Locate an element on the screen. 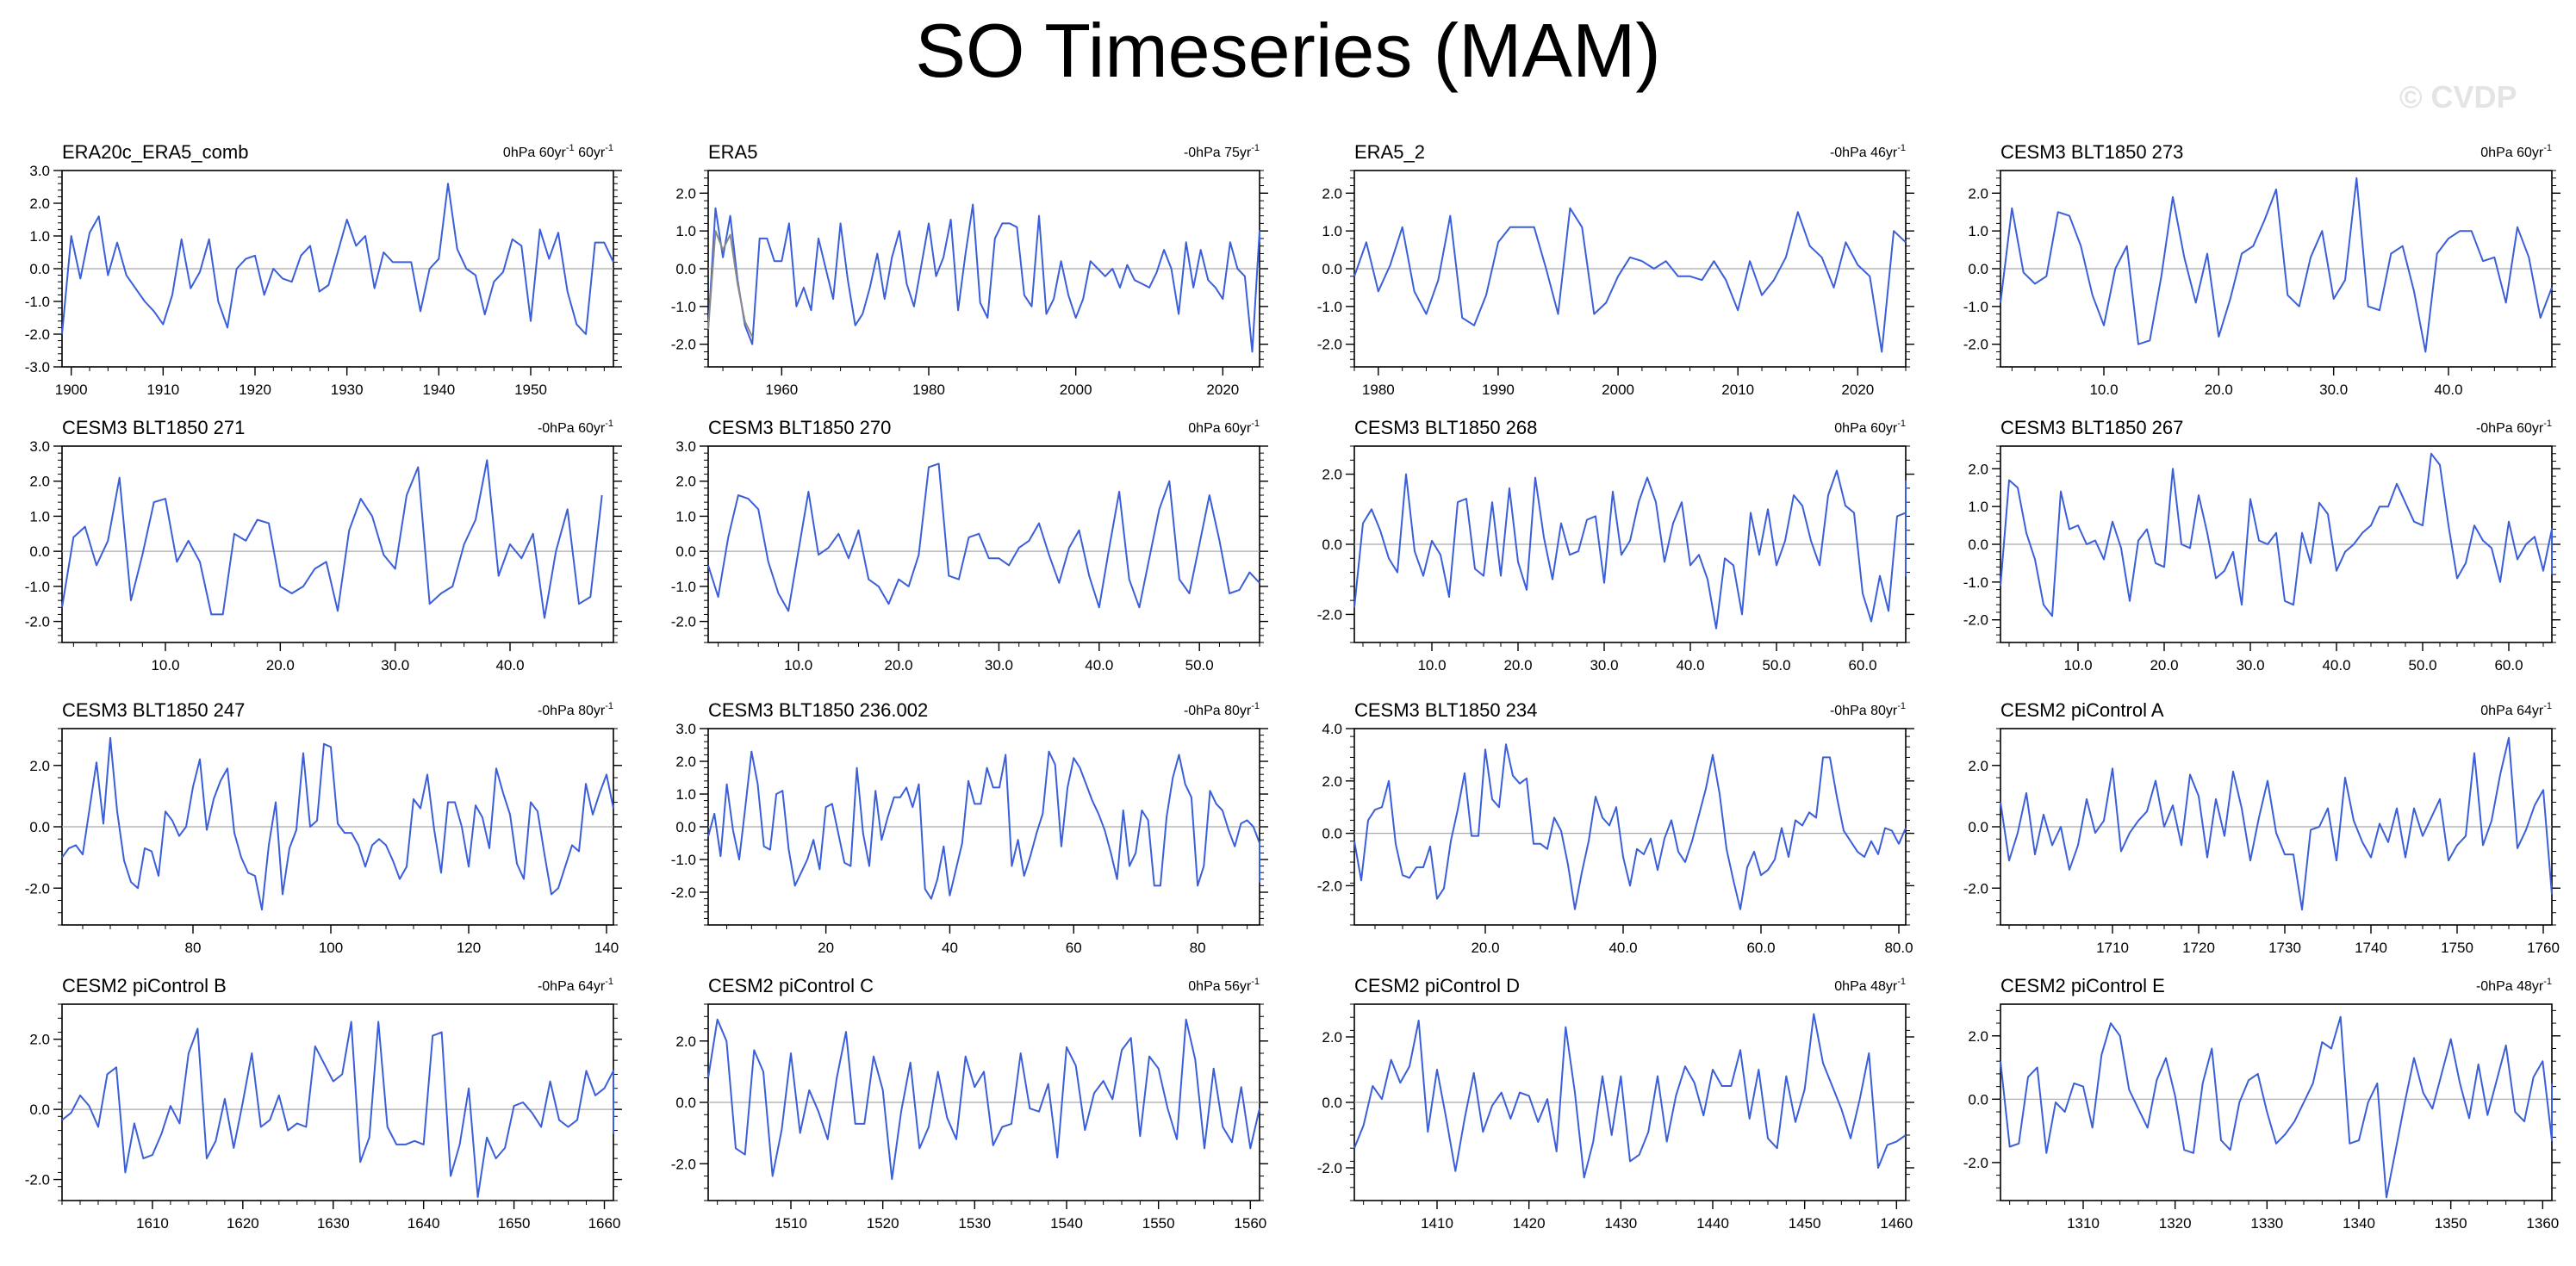  panel-title: CESM3 BLT1850 247 is located at coordinates (153, 710).